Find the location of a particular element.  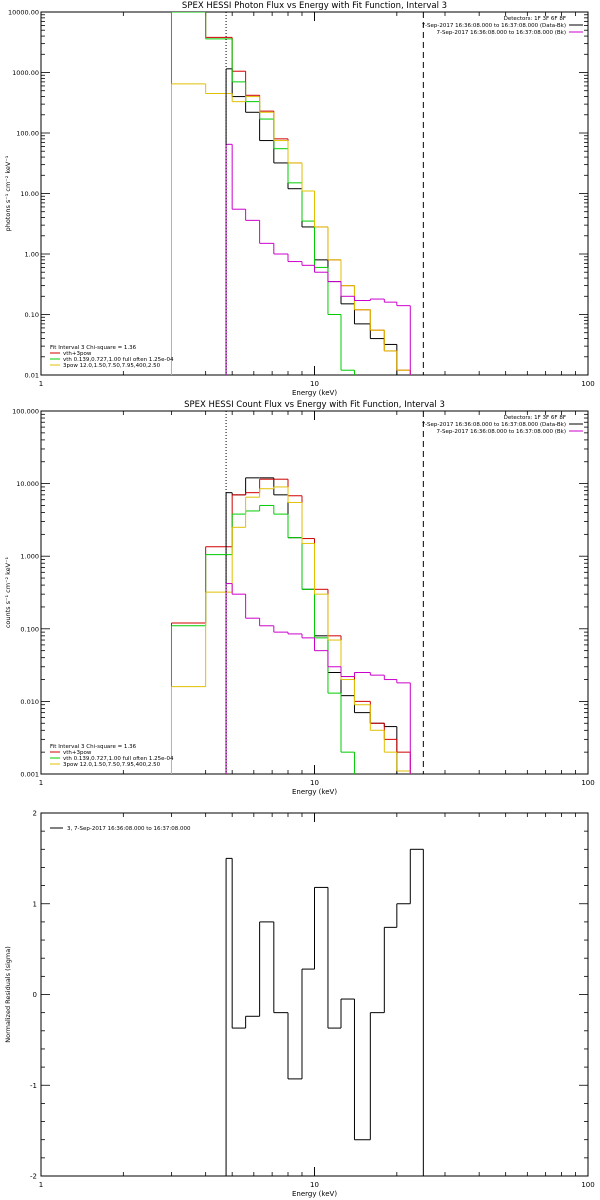

y-tick-label: 100.000 is located at coordinates (25, 412).